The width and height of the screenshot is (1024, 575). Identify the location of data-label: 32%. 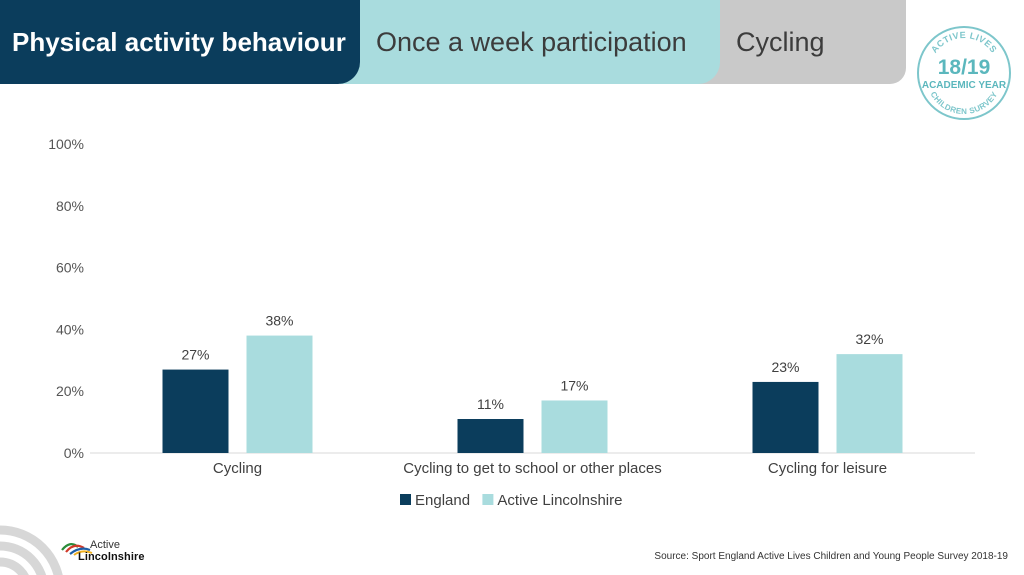
(869, 339).